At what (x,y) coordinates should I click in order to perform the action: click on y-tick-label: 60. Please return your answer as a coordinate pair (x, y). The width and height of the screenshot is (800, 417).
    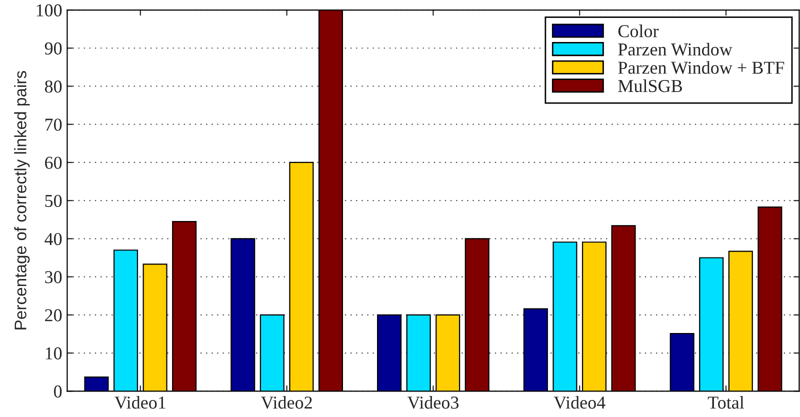
    Looking at the image, I should click on (53, 162).